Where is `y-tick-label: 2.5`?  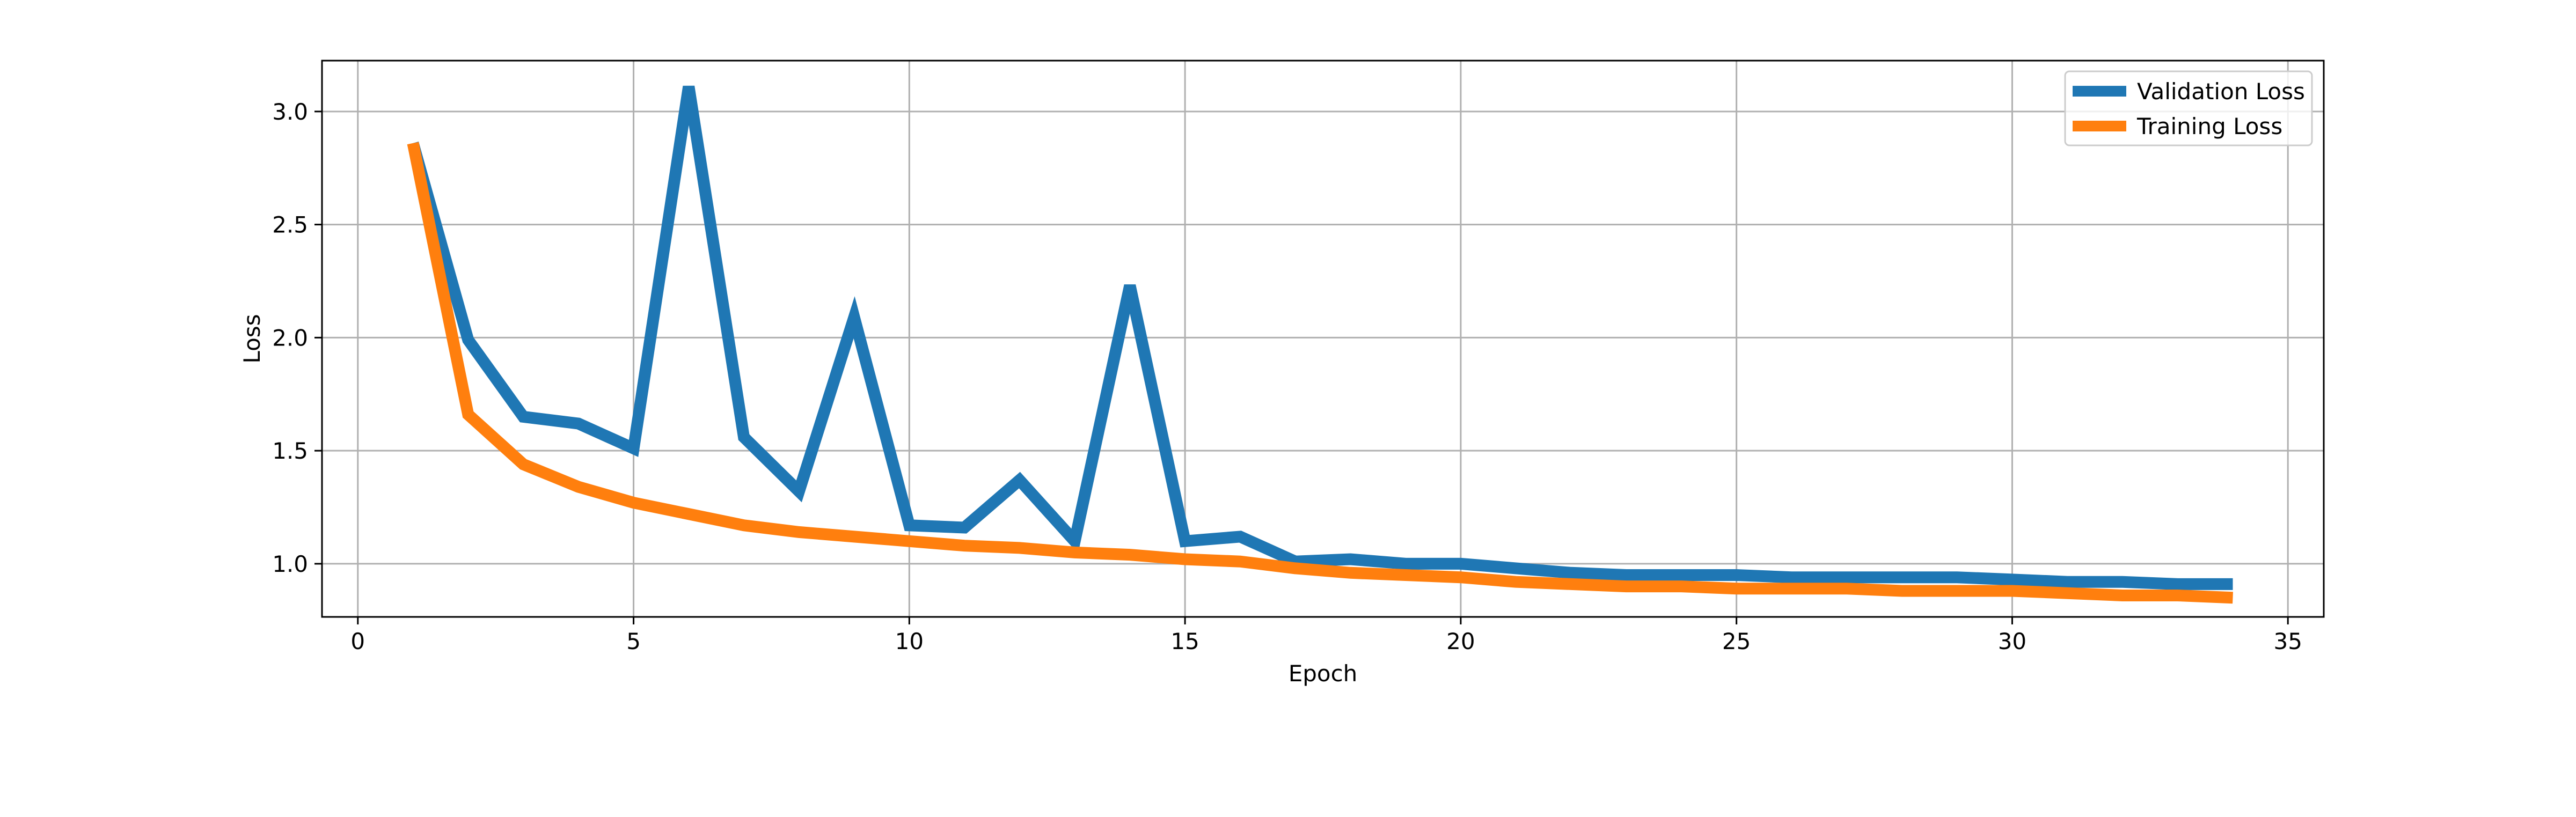
y-tick-label: 2.5 is located at coordinates (290, 225).